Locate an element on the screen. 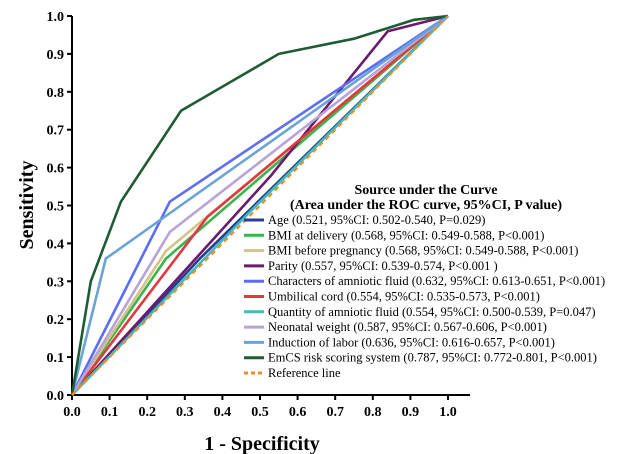 This screenshot has width=631, height=454. y-tick-label: 1.0 is located at coordinates (56, 17).